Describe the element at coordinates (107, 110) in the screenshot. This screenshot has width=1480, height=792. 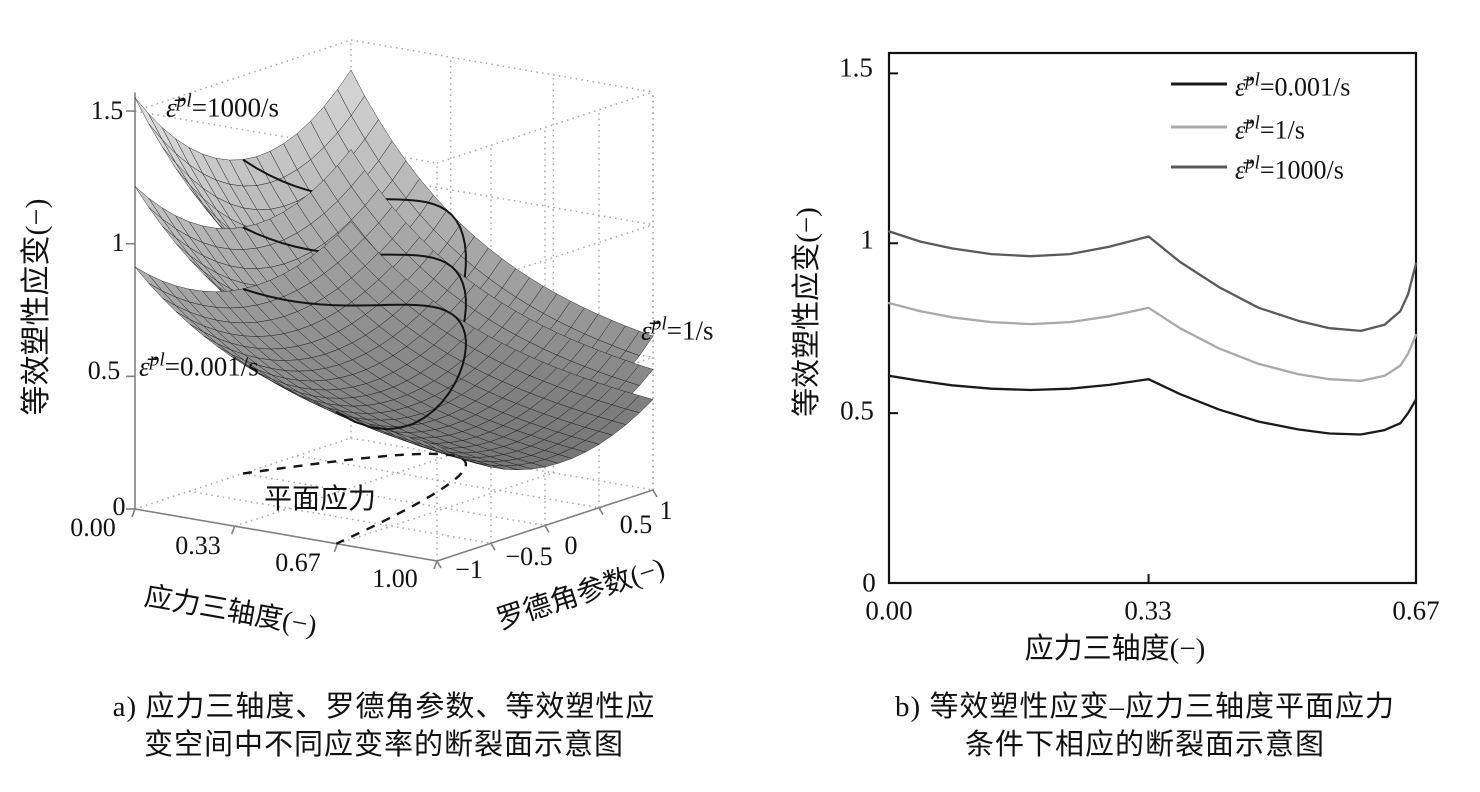
I see `a-z-tick-label: 1.5` at that location.